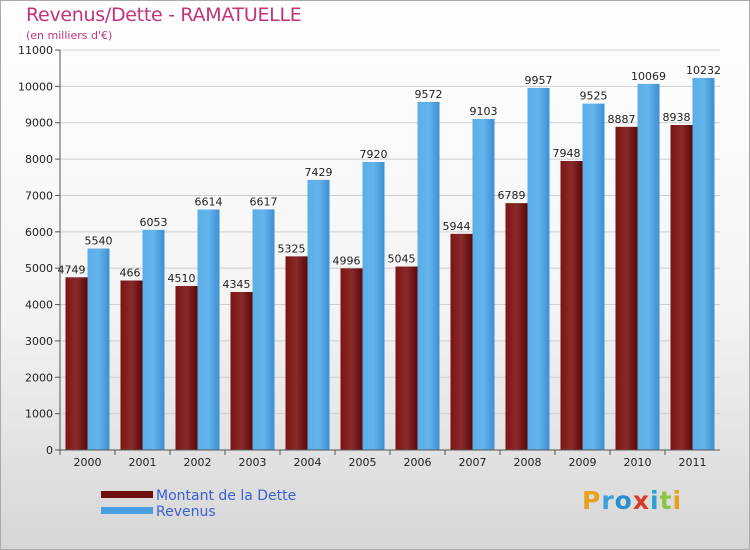  I want to click on data-label-debt: 8887, so click(622, 119).